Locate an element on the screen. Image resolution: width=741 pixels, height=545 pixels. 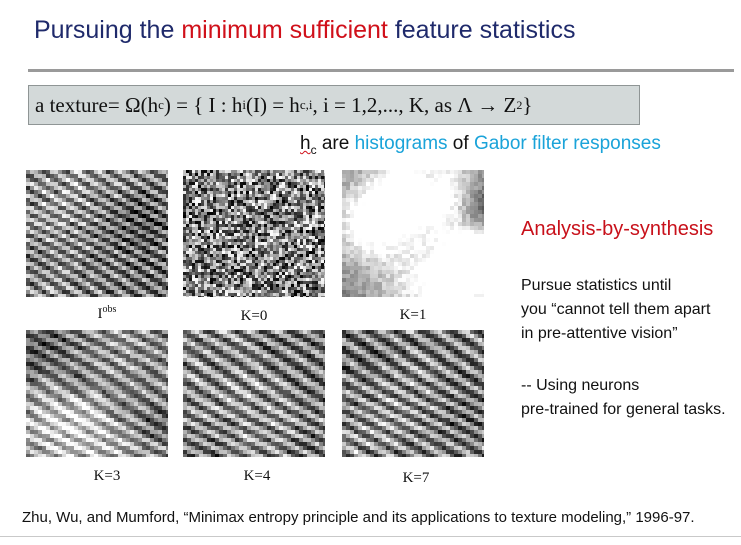
neurons-text-line2: pre-trained for general tasks. is located at coordinates (623, 409).